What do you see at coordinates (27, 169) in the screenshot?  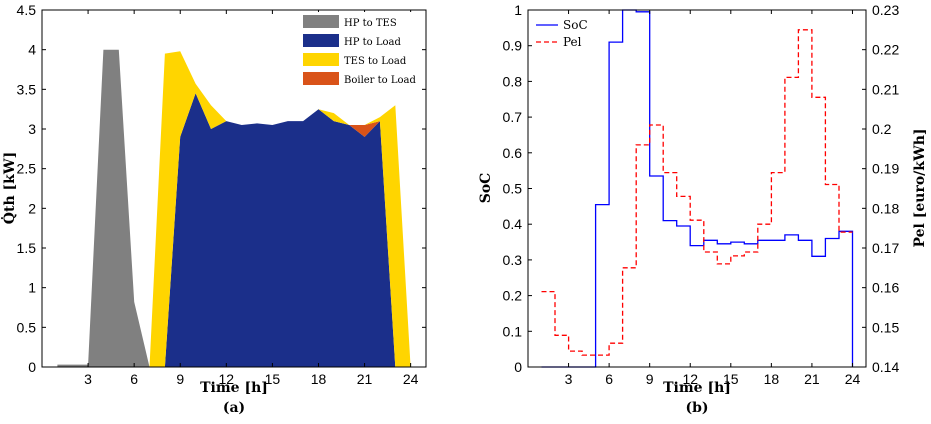 I see `y-tick-label: 2.5` at bounding box center [27, 169].